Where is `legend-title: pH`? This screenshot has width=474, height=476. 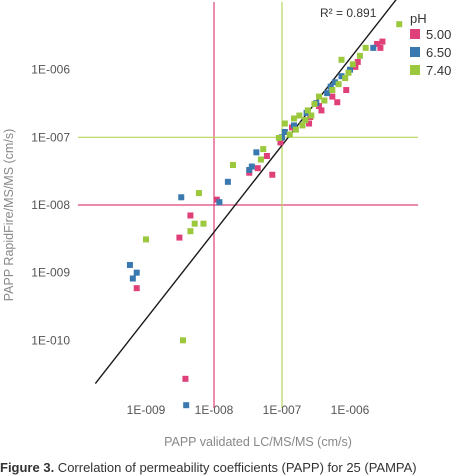 legend-title: pH is located at coordinates (418, 18).